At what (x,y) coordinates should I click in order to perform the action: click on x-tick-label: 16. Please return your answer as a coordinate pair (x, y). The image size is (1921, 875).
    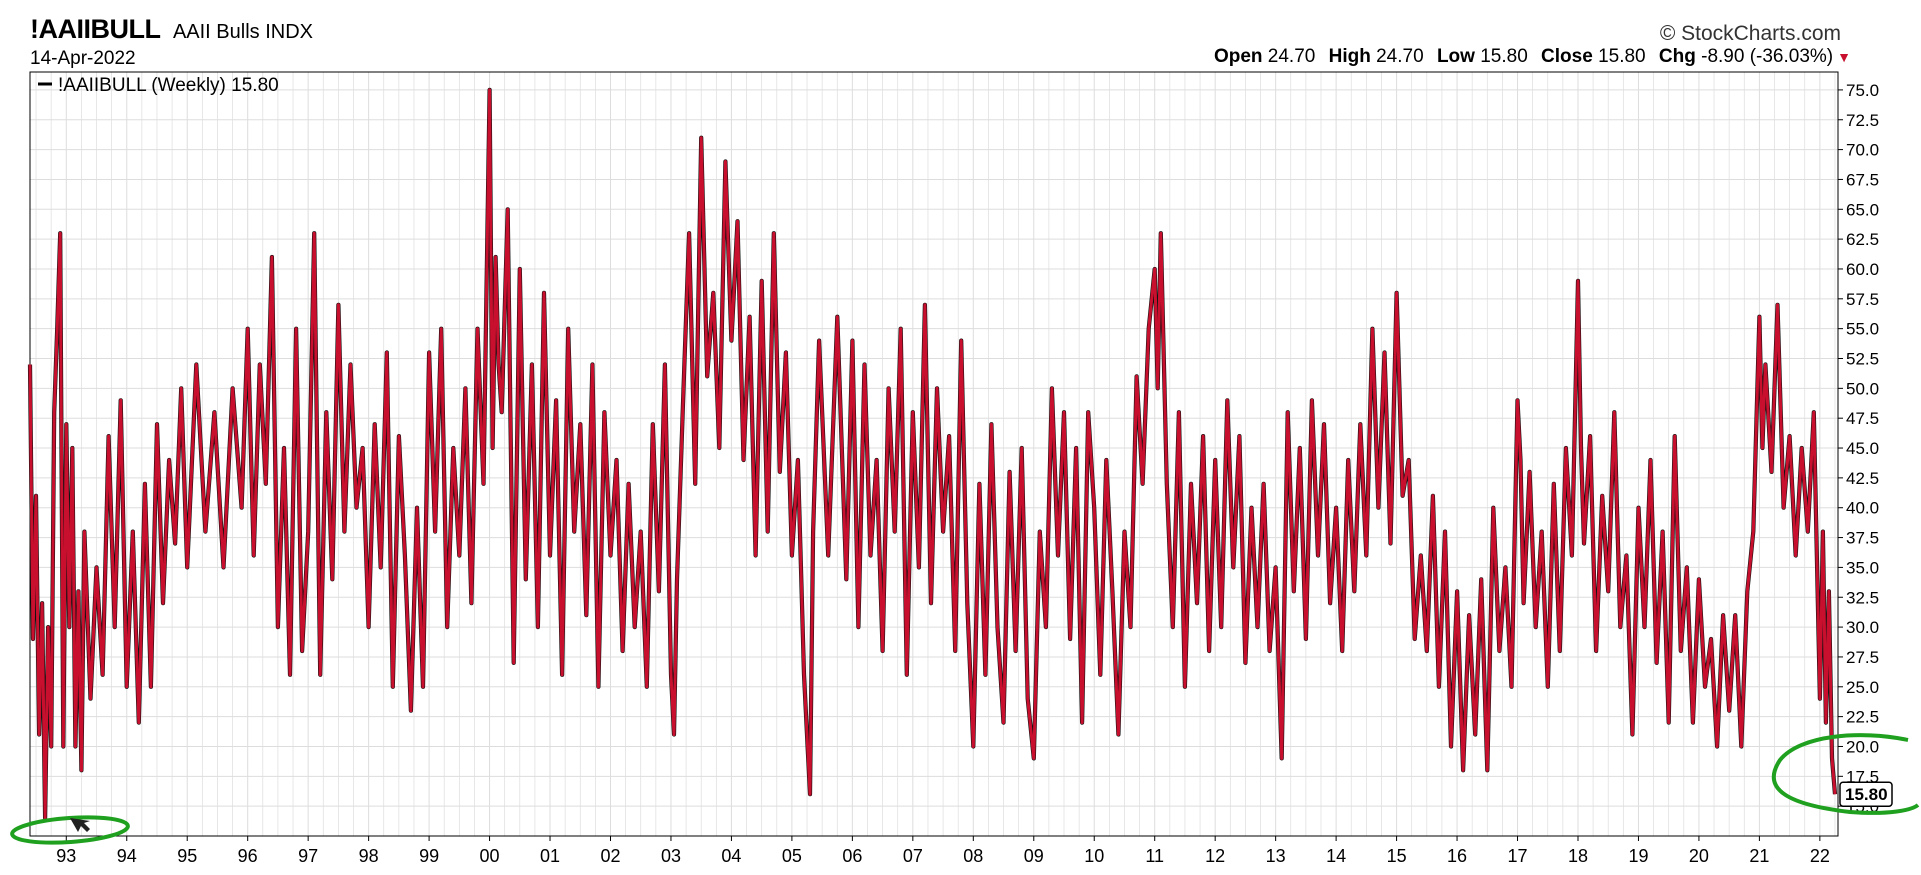
    Looking at the image, I should click on (1457, 856).